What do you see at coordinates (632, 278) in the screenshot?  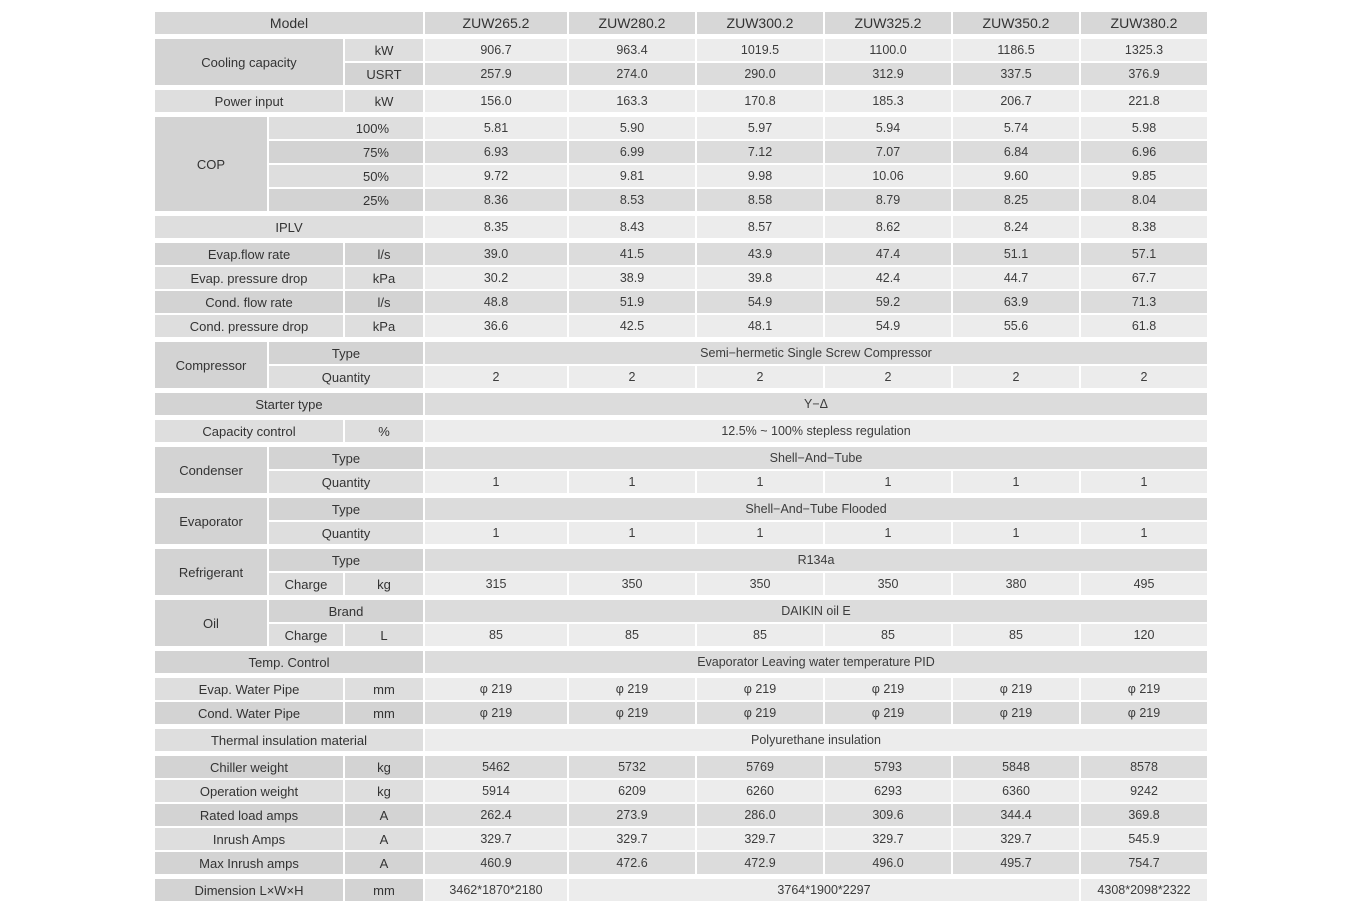 I see `evap-pressure-drop-value-1: 38.9` at bounding box center [632, 278].